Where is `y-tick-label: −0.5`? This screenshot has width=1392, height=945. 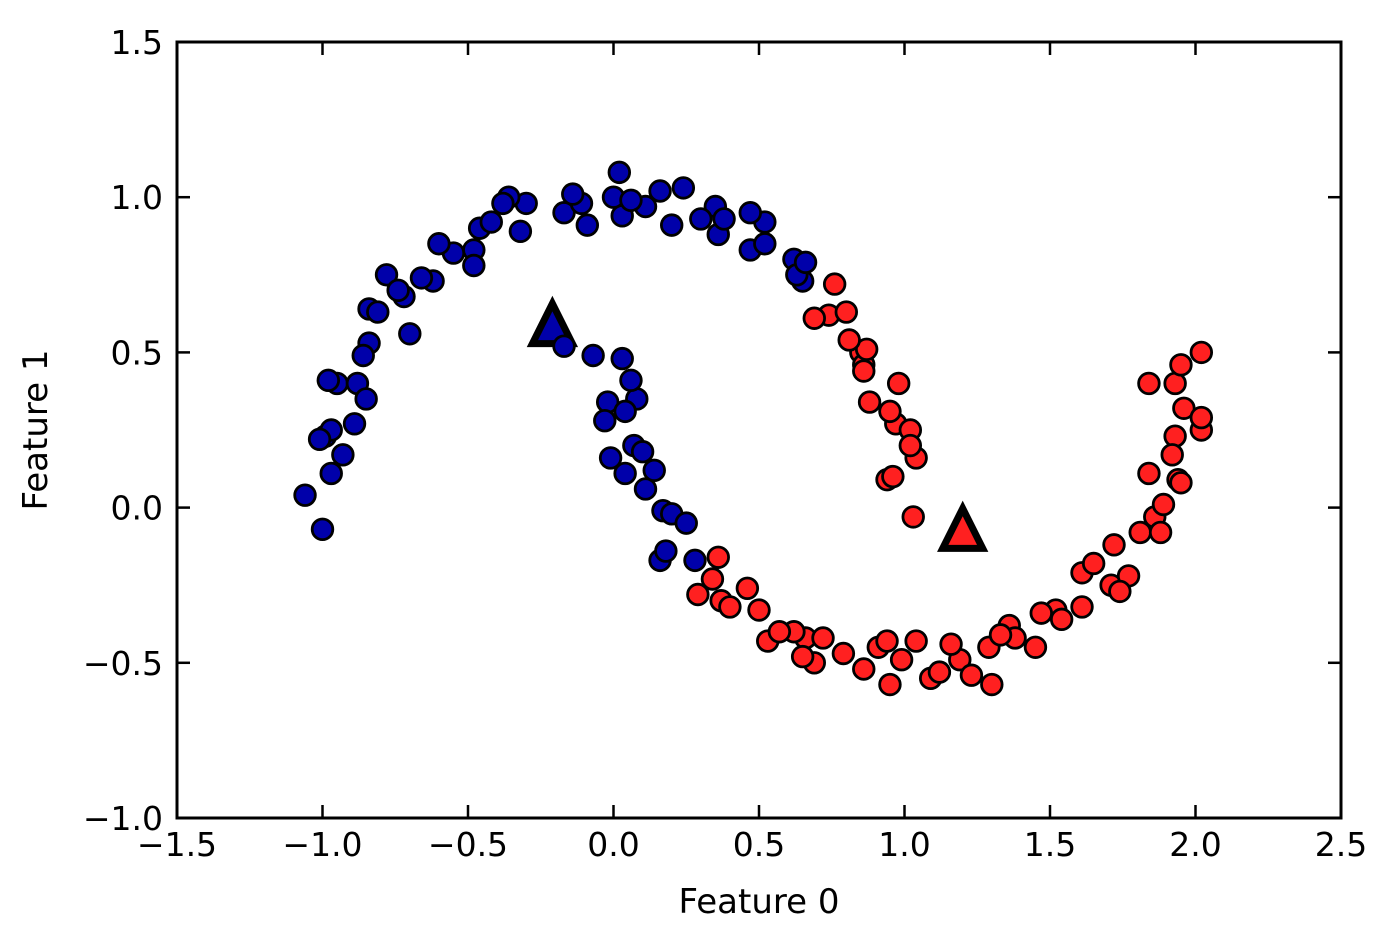
y-tick-label: −0.5 is located at coordinates (123, 663).